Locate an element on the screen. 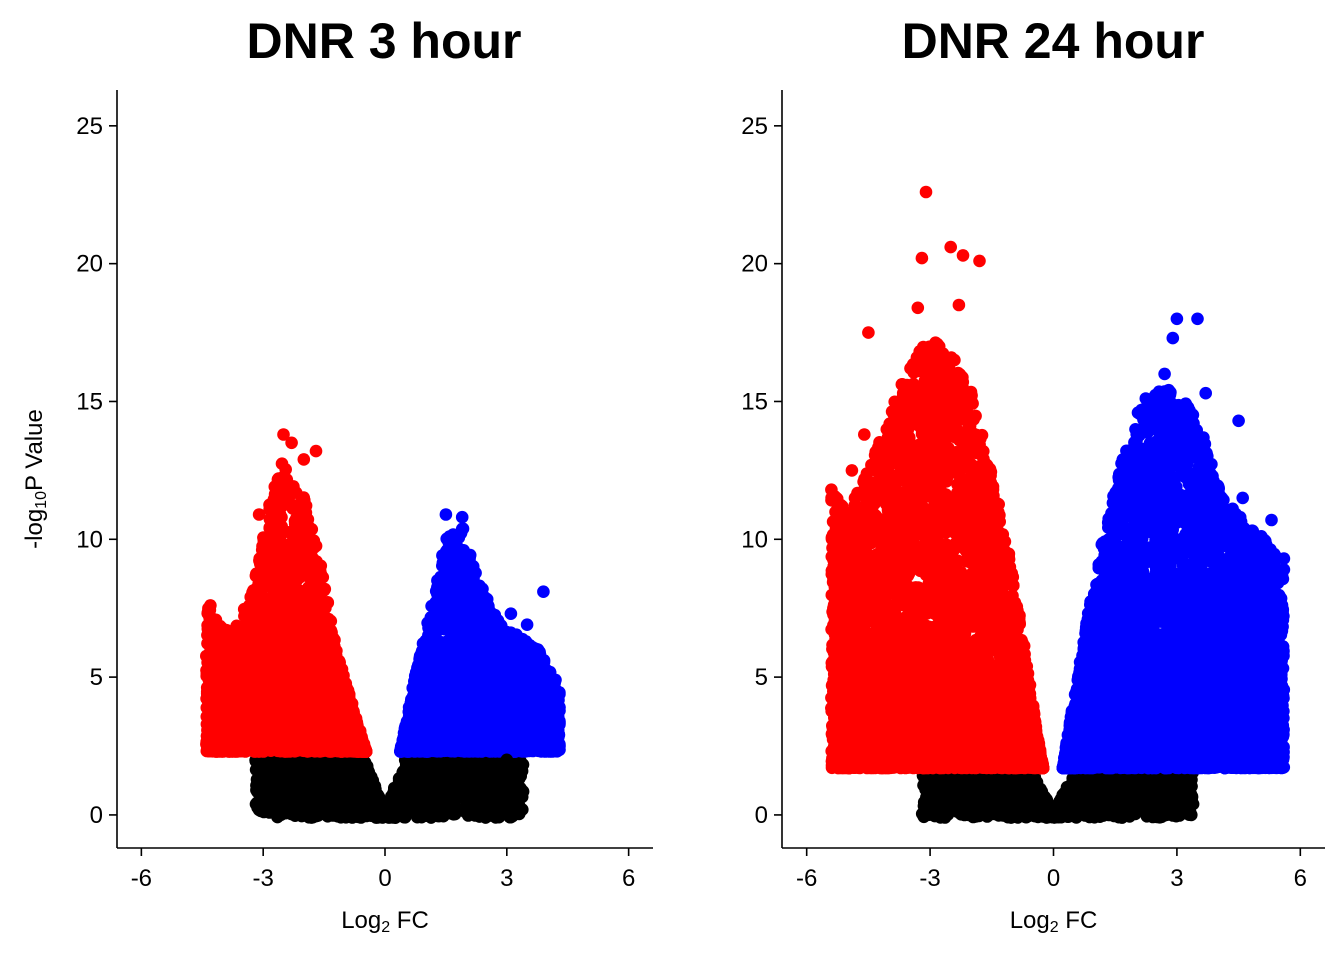 This screenshot has width=1344, height=960. chart-title: DNR 3 hour is located at coordinates (384, 41).